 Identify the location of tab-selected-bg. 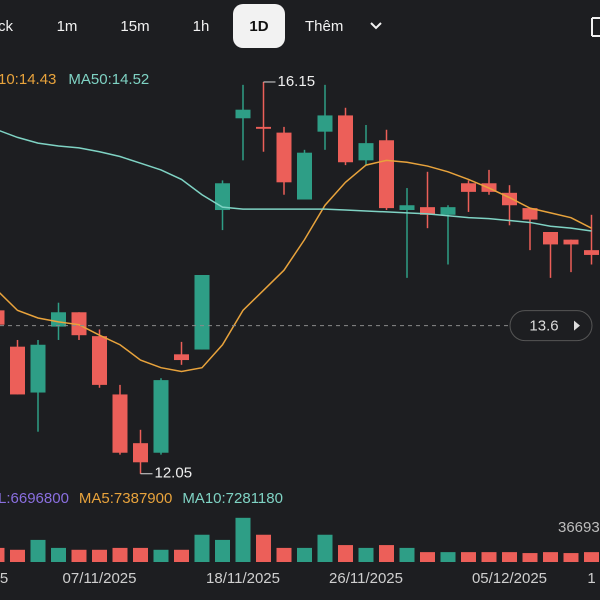
(259, 26).